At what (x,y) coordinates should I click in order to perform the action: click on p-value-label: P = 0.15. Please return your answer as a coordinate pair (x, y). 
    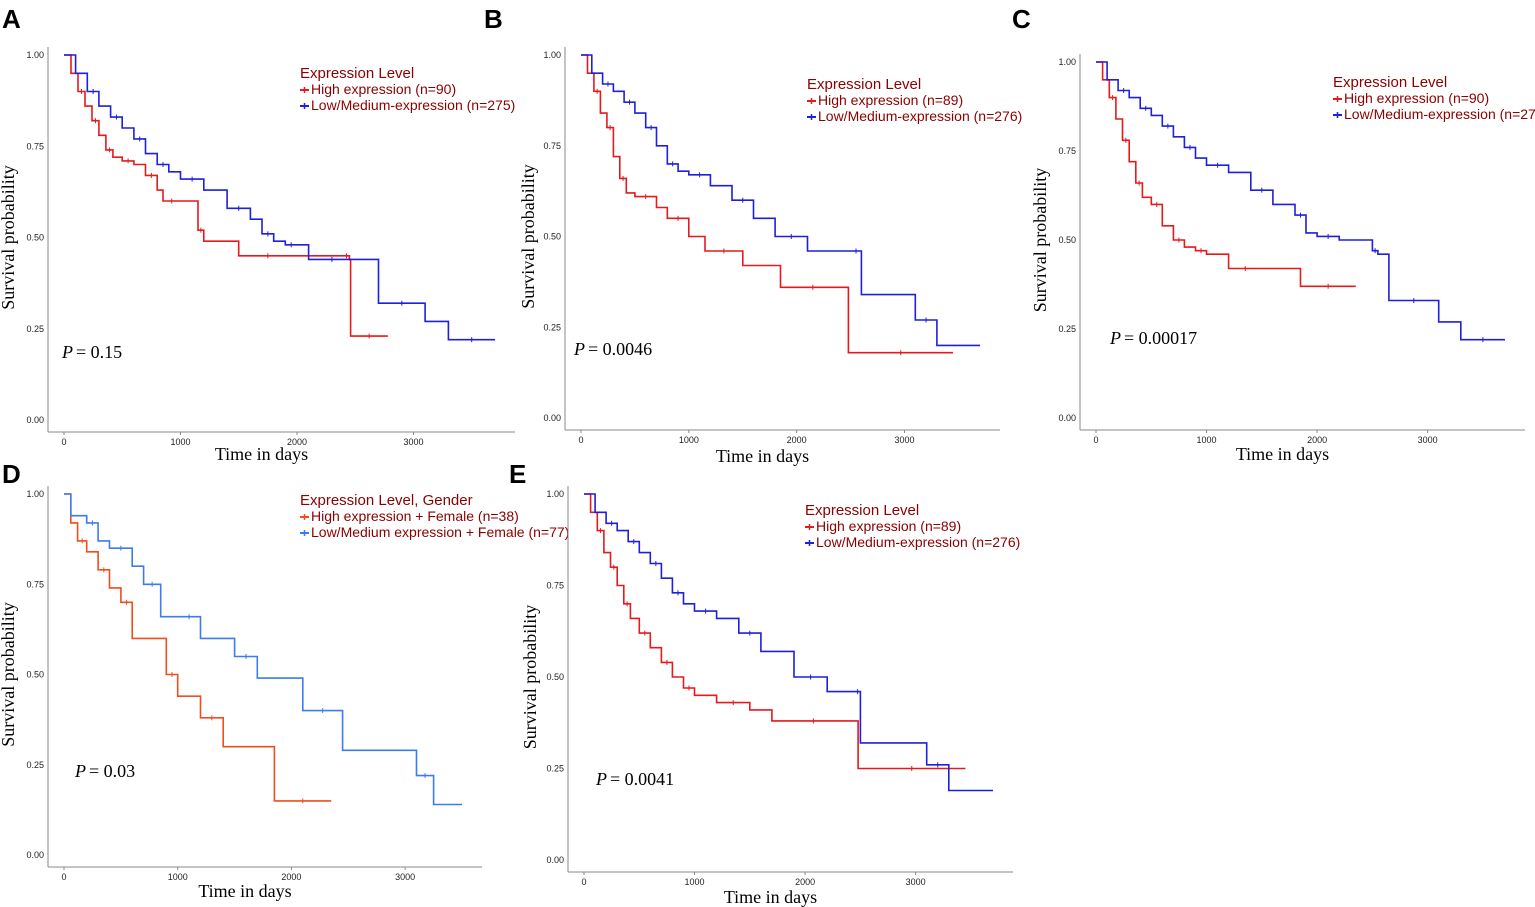
    Looking at the image, I should click on (91, 352).